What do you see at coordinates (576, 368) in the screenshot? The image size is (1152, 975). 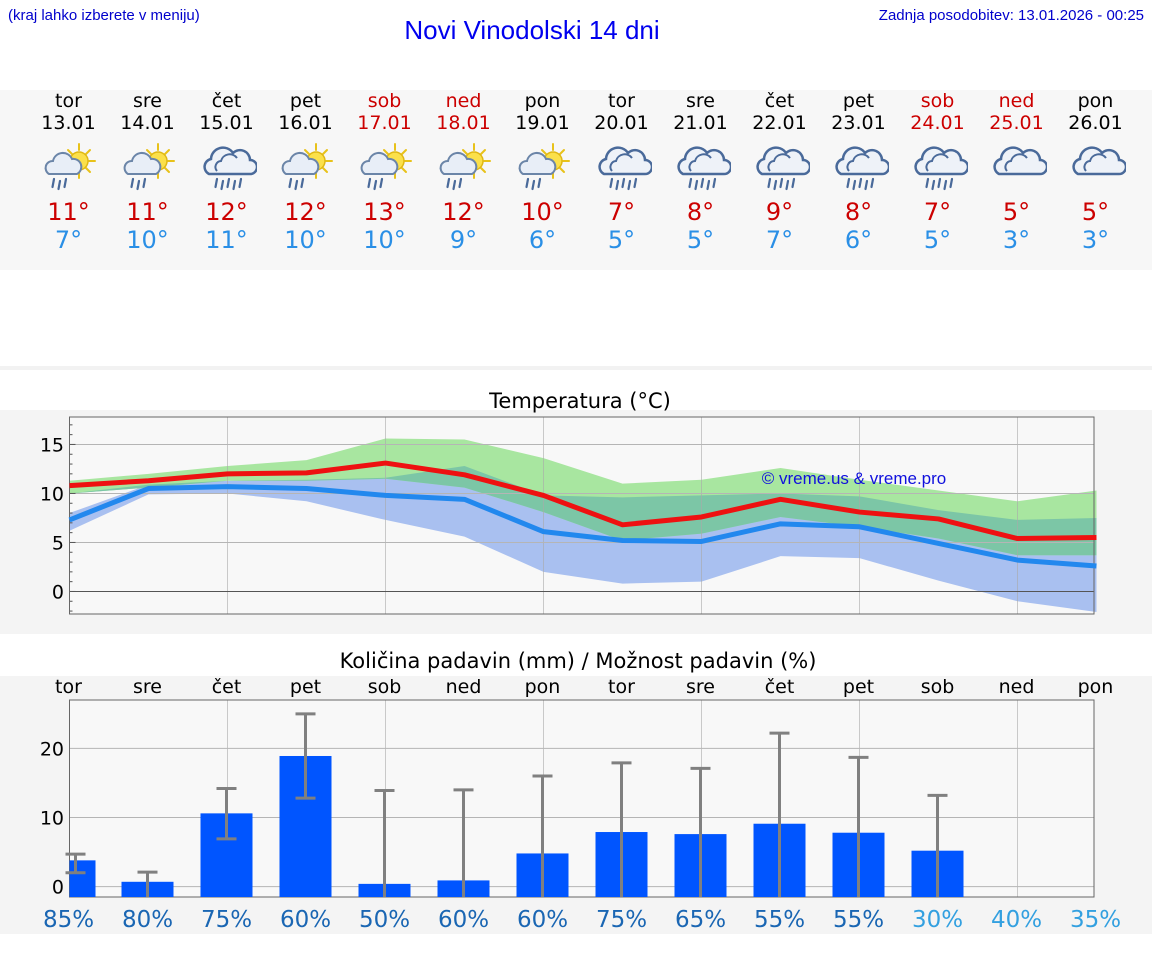 I see `section-divider` at bounding box center [576, 368].